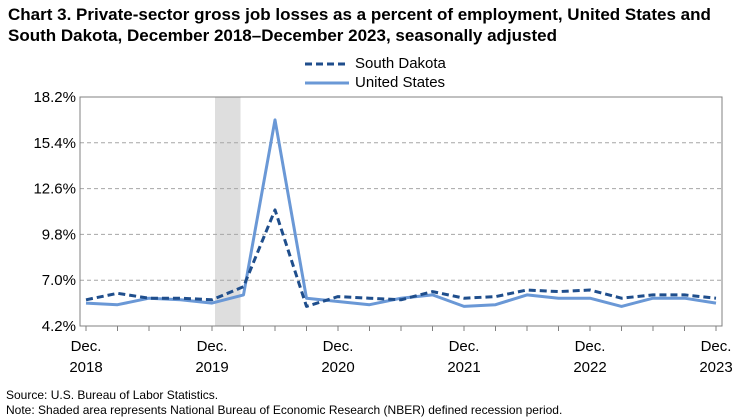 The image size is (751, 420). Describe the element at coordinates (59, 326) in the screenshot. I see `y-tick-label: 4.2%` at that location.